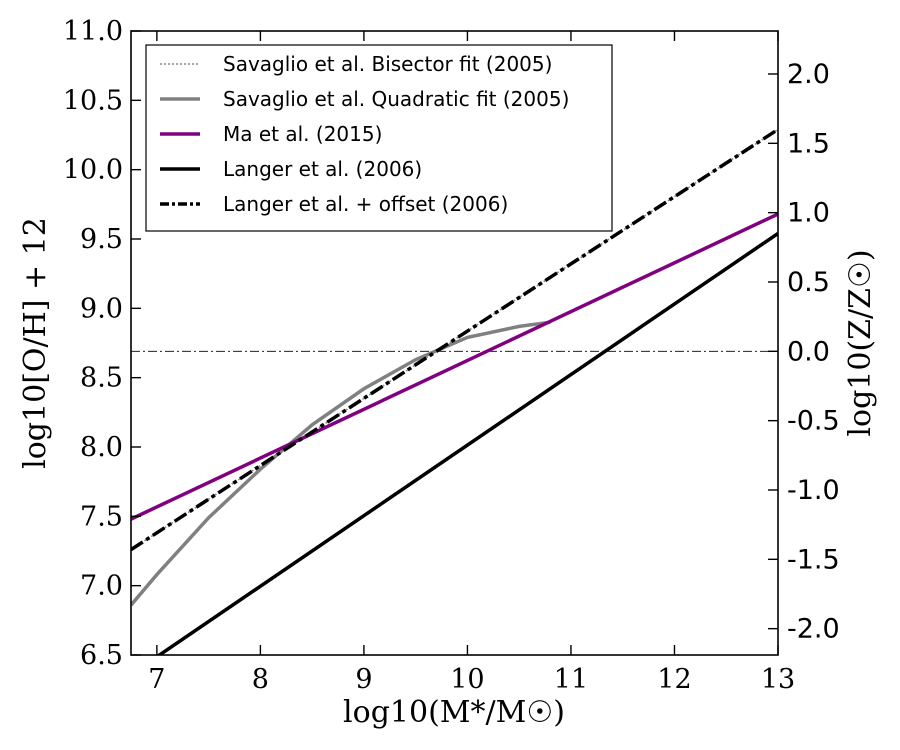  I want to click on y-tick-label: 7.0, so click(101, 586).